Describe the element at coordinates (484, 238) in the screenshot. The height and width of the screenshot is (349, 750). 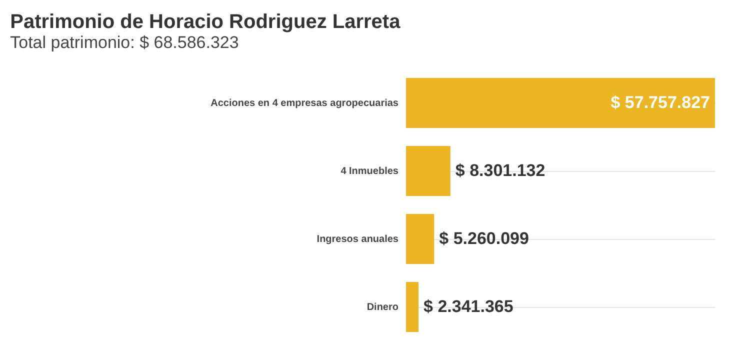
I see `data-label: $ 5.260.099` at that location.